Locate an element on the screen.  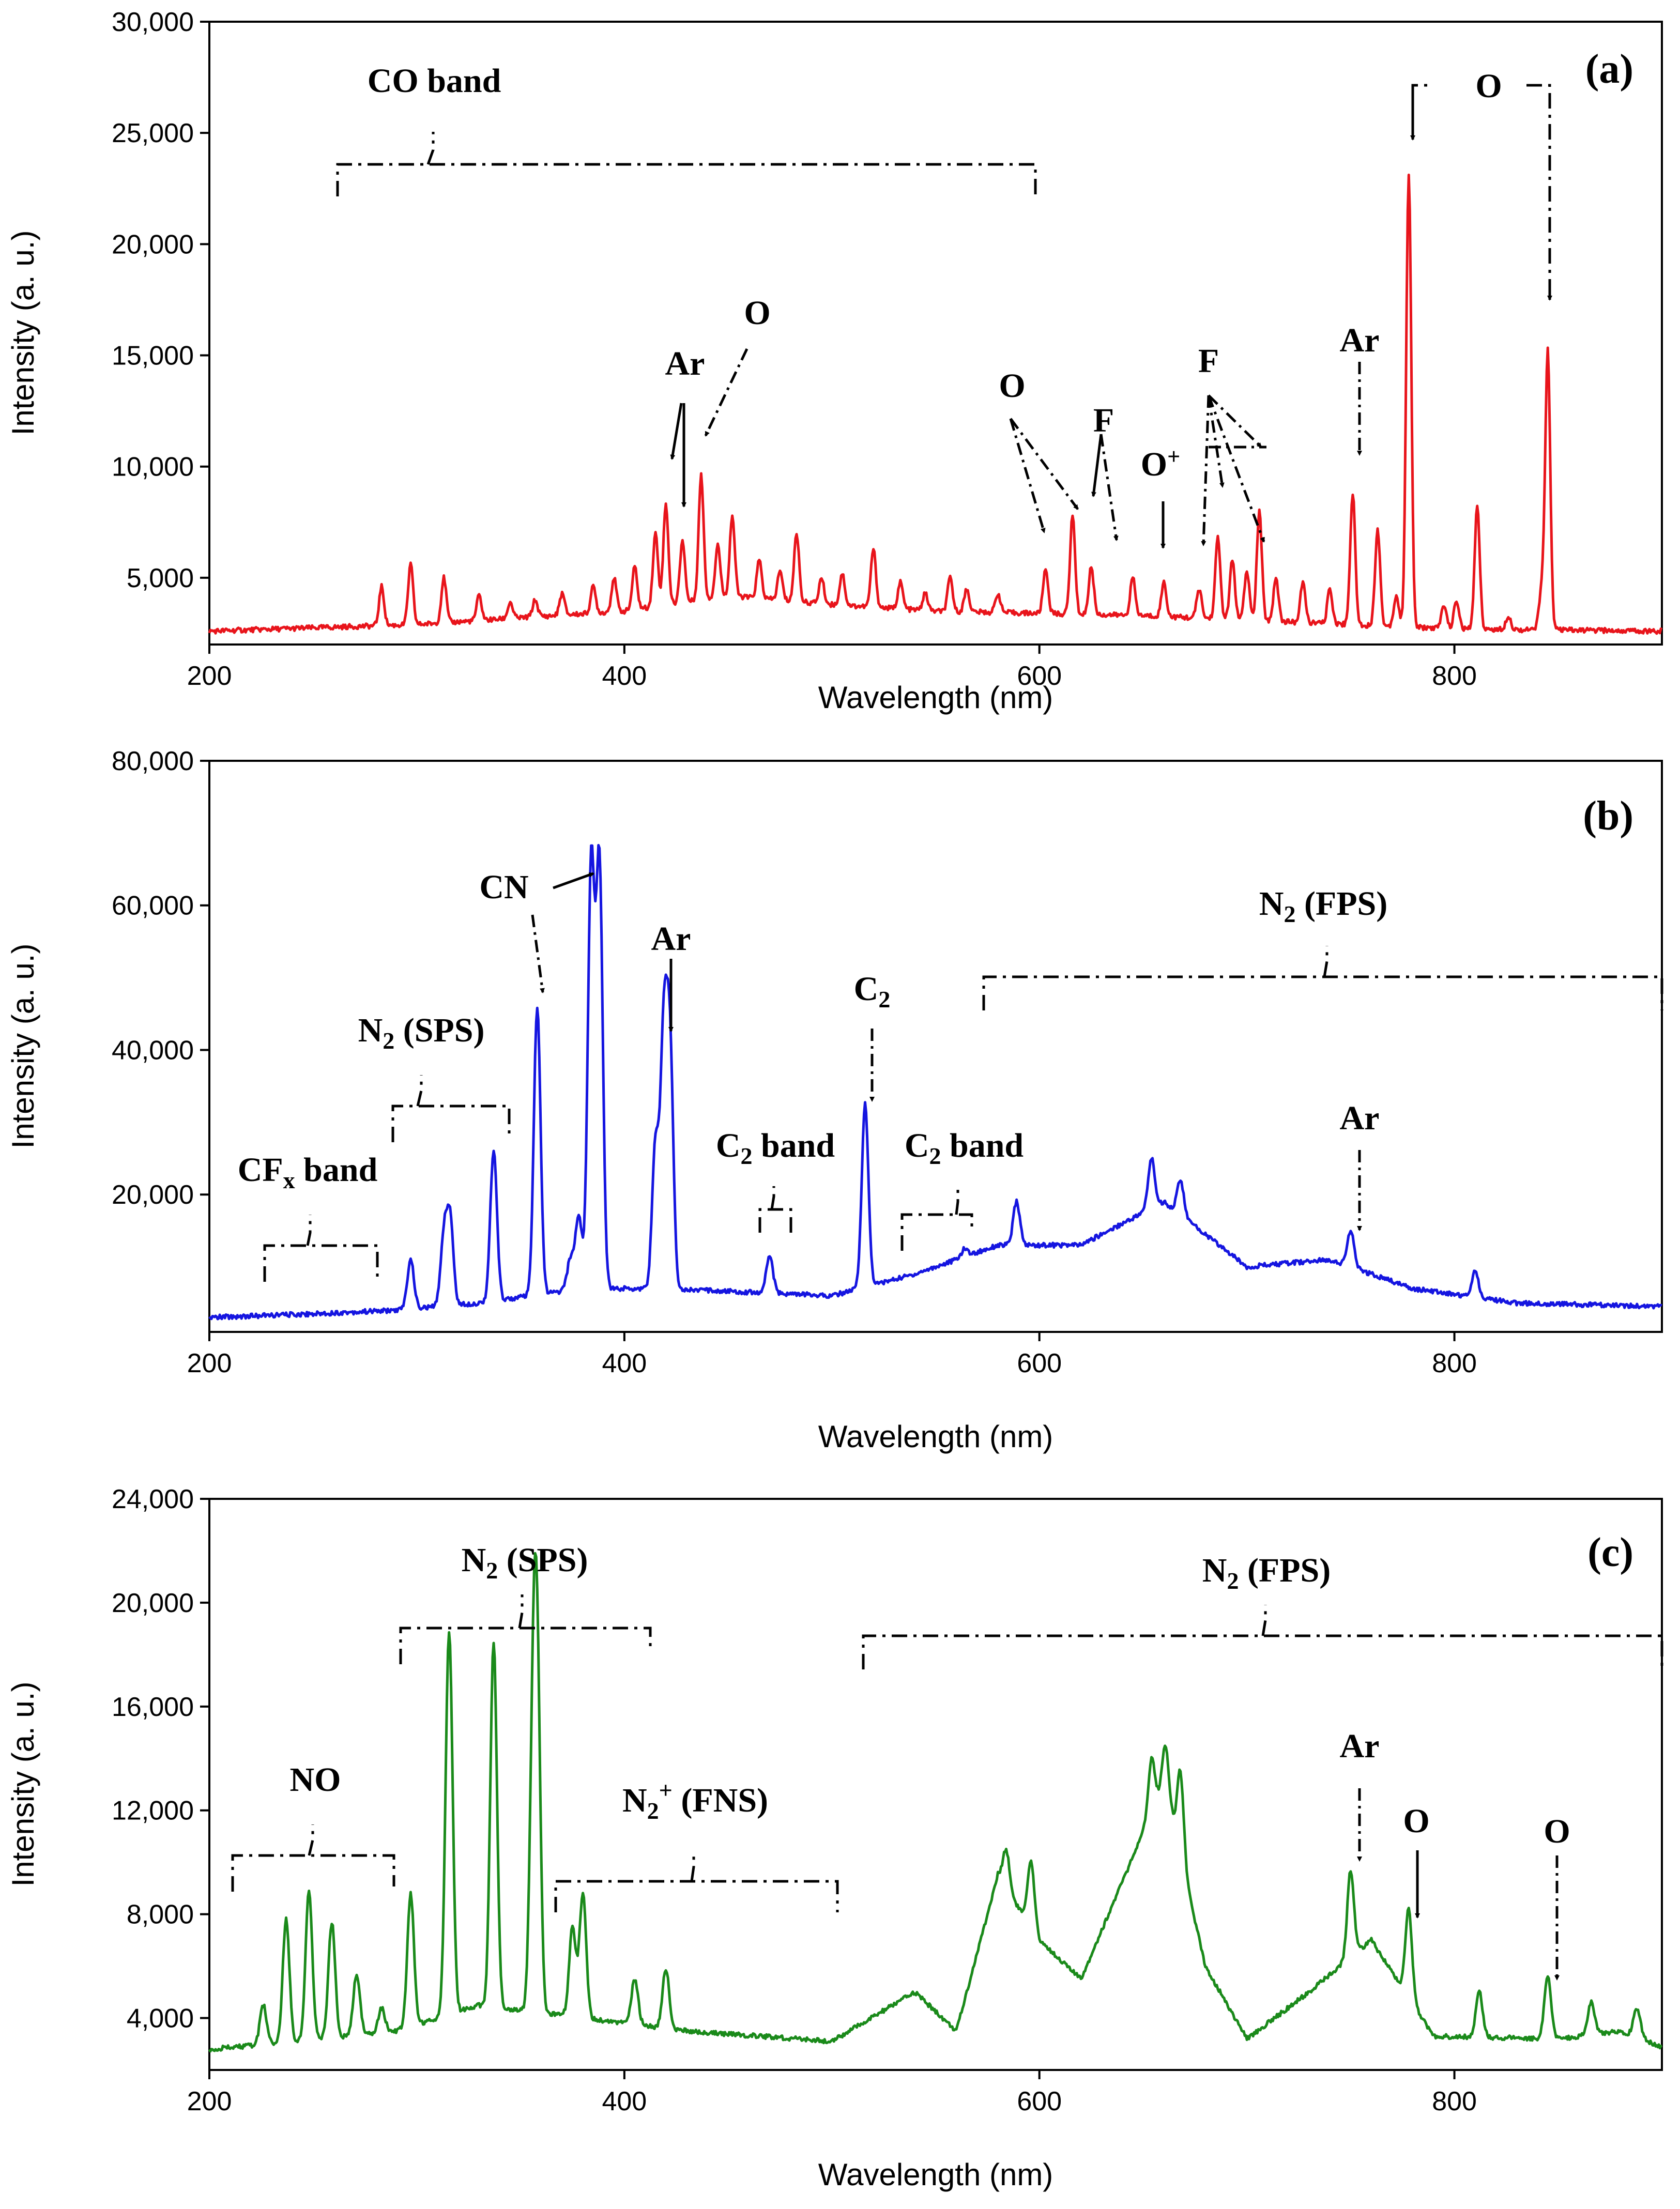
y-tick-label: 80,000 is located at coordinates (153, 761).